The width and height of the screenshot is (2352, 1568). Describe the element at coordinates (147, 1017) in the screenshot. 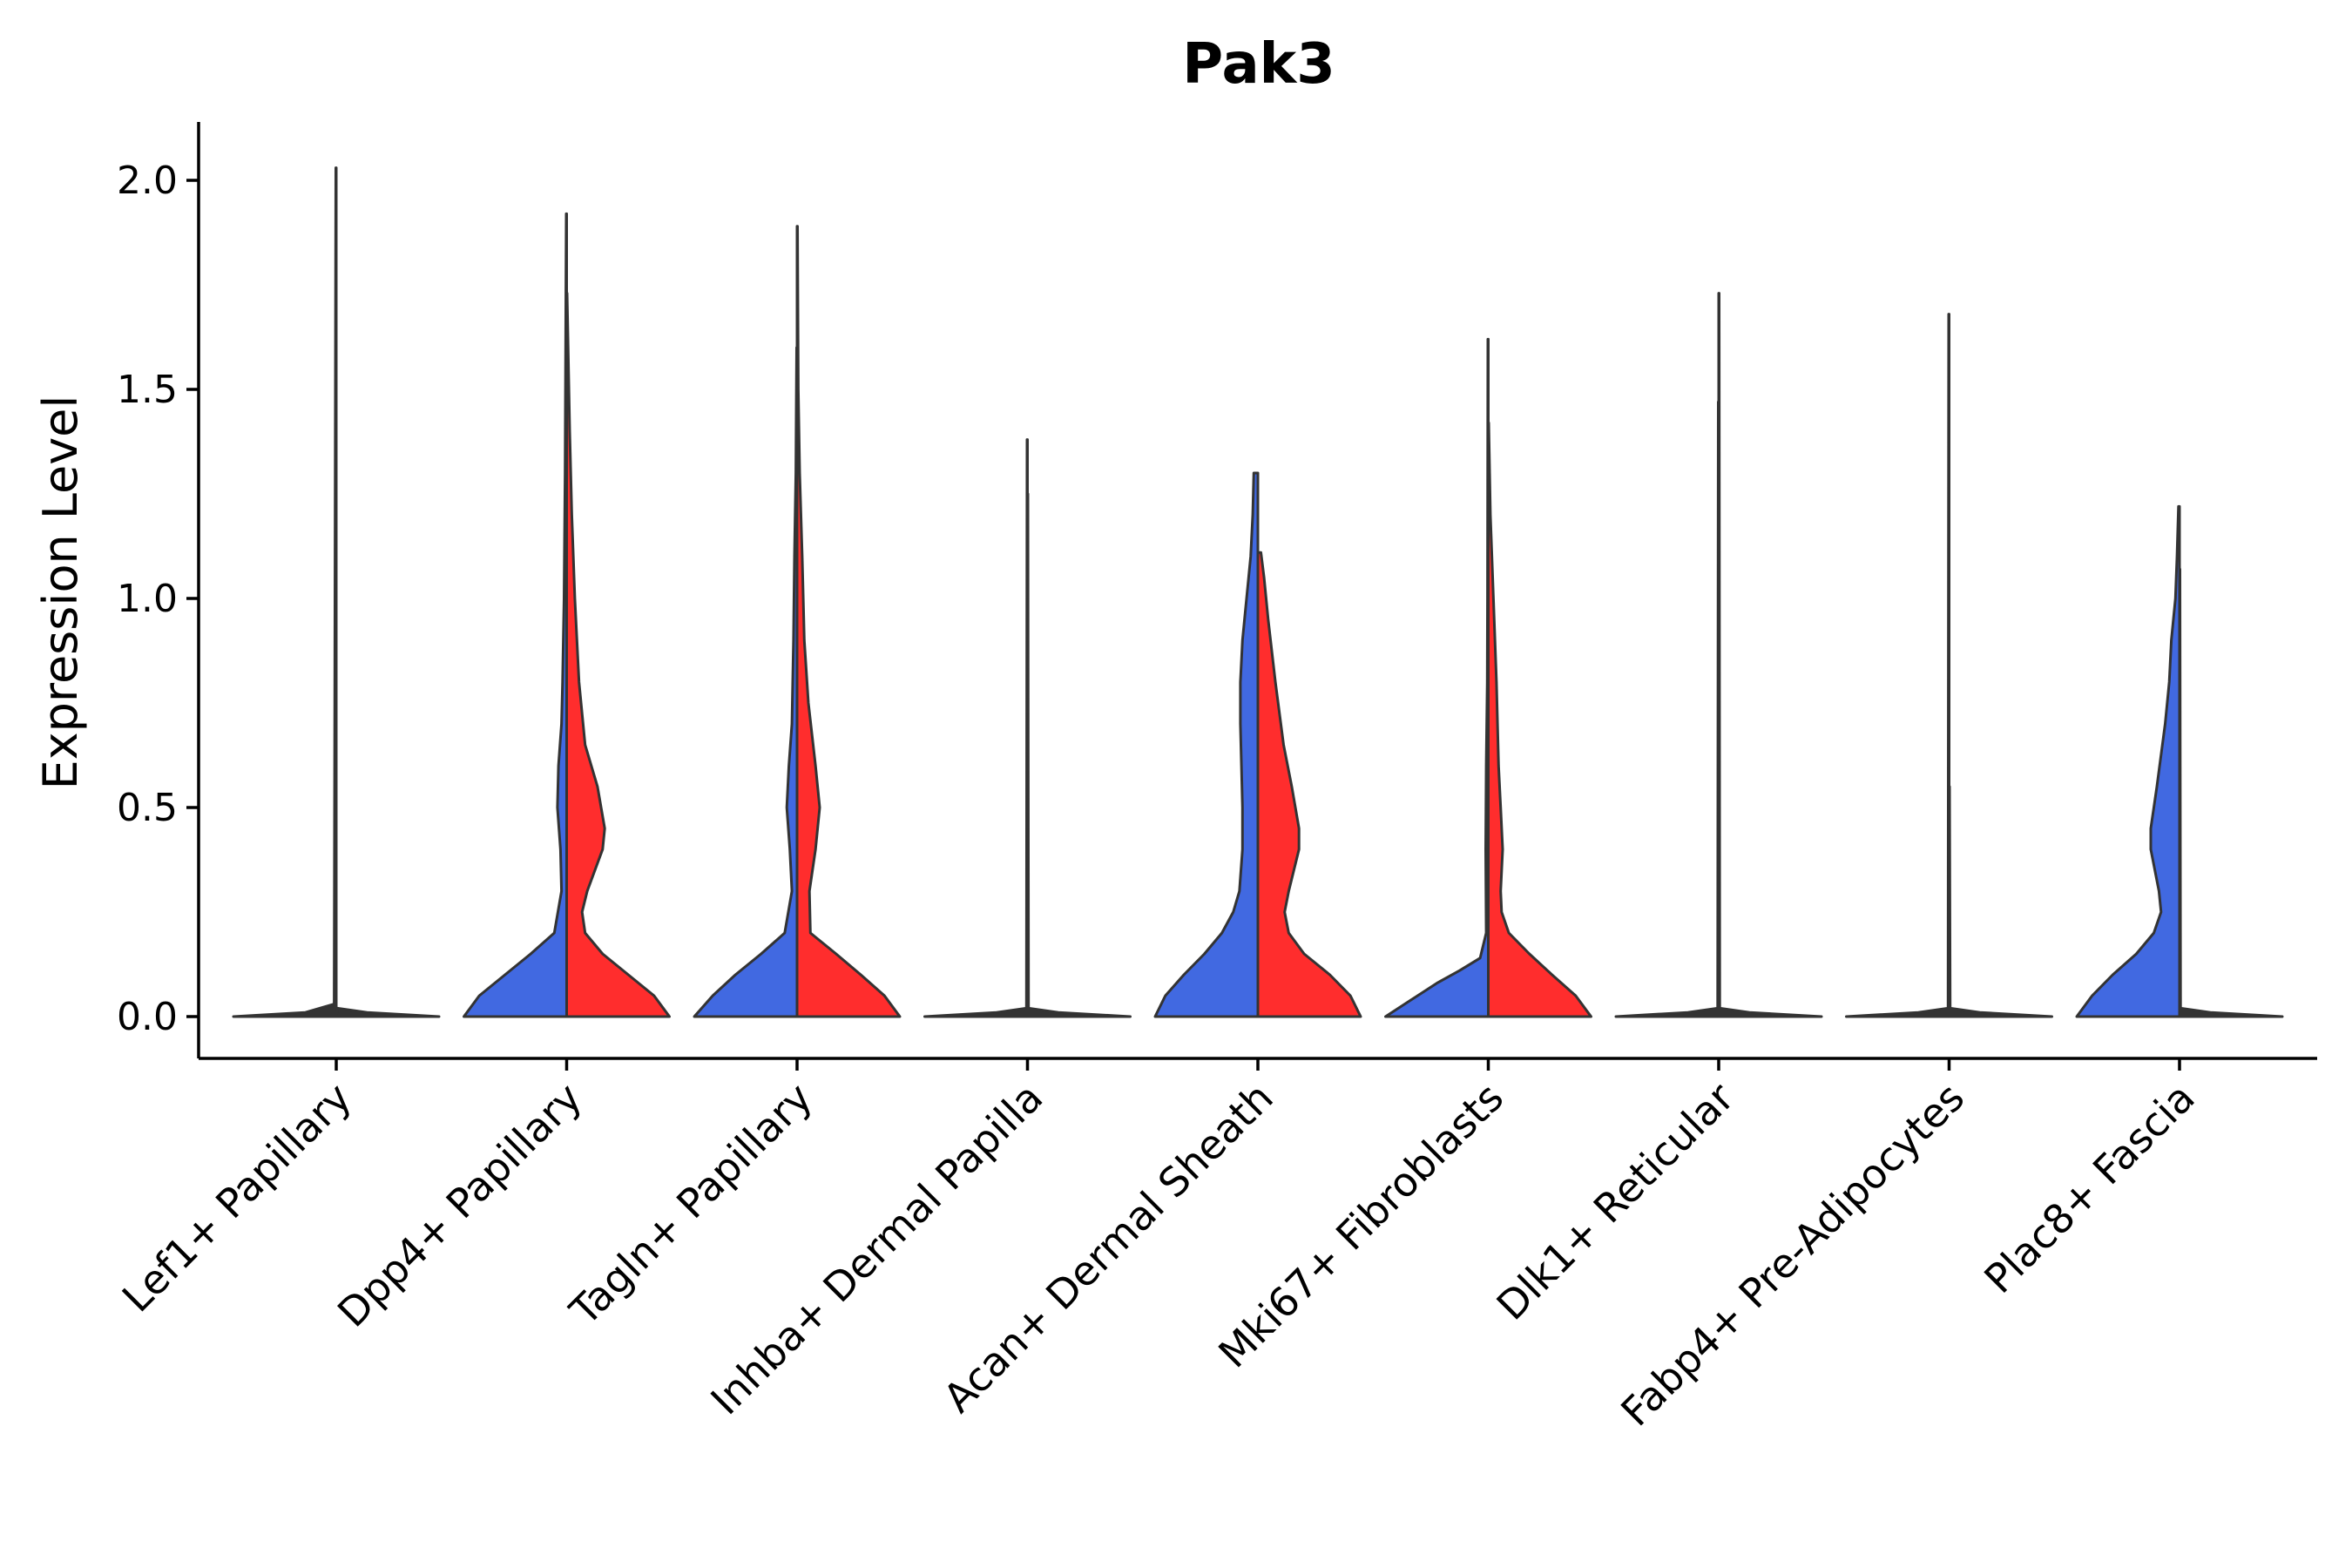

I see `y-tick-label: 0.0` at that location.